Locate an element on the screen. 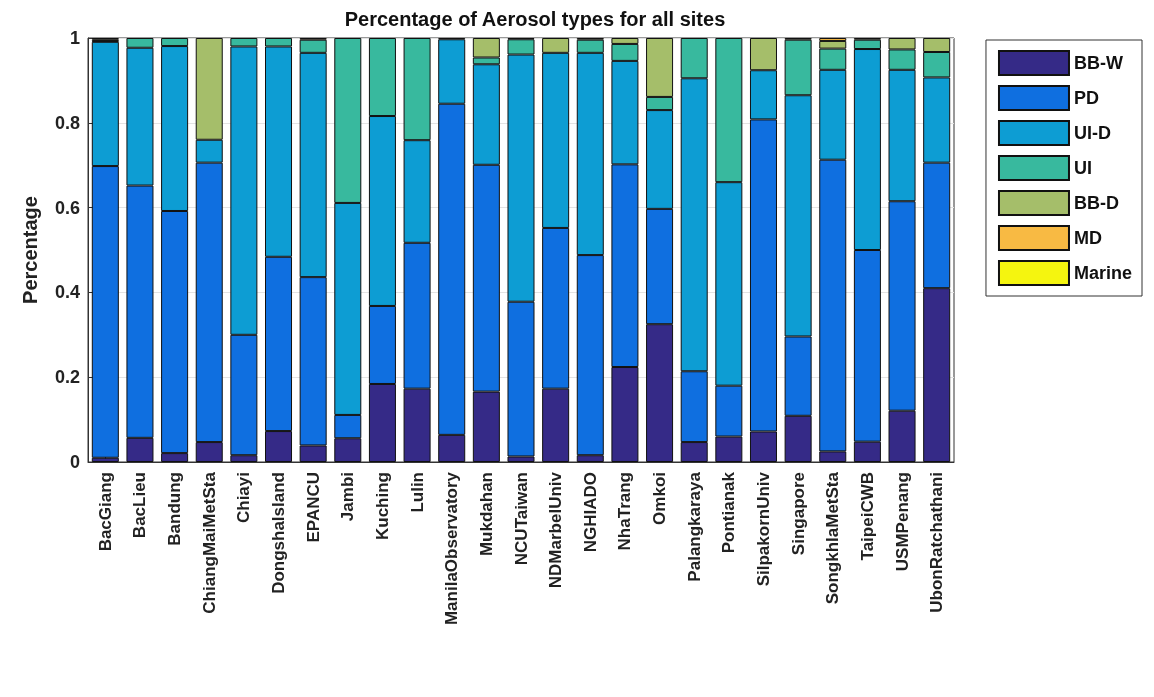  legend-label: UI-D is located at coordinates (1092, 133).